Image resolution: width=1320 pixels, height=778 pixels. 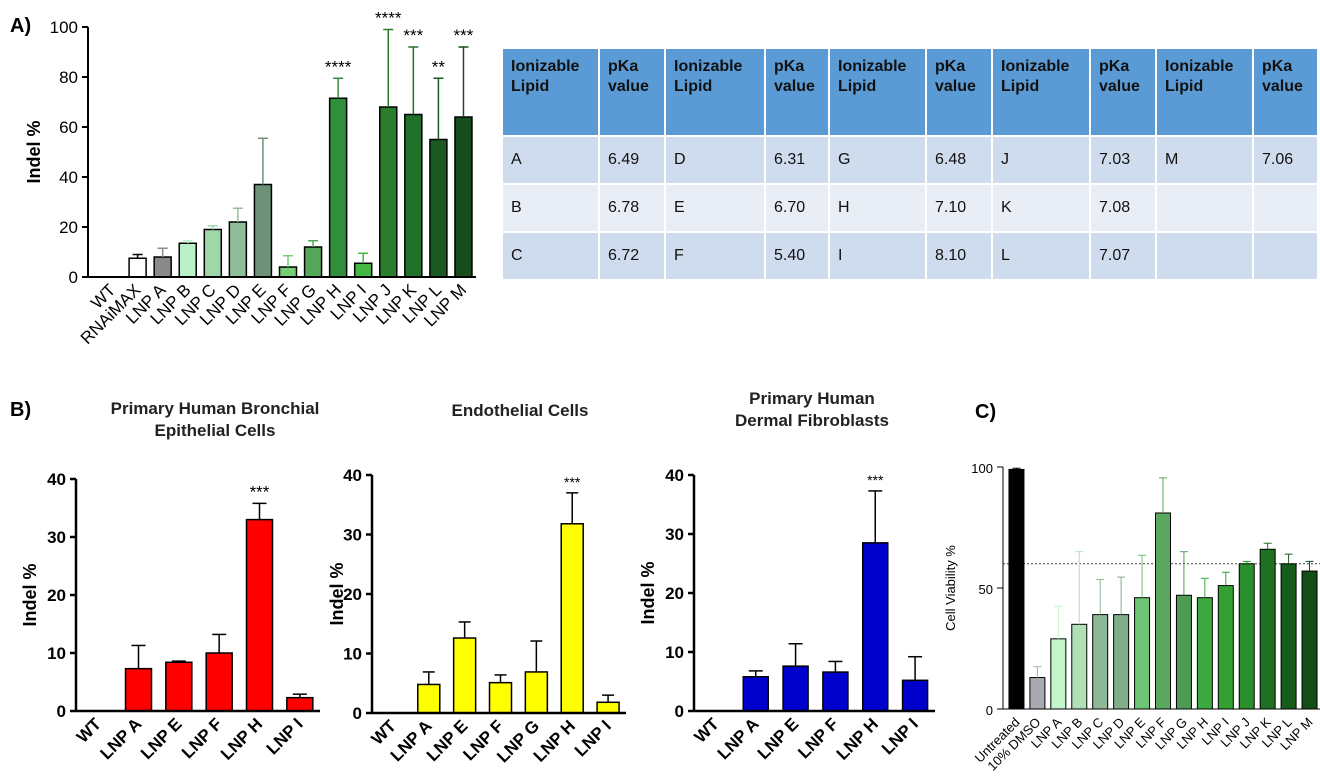 What do you see at coordinates (632, 160) in the screenshot?
I see `table-cell: 6.49` at bounding box center [632, 160].